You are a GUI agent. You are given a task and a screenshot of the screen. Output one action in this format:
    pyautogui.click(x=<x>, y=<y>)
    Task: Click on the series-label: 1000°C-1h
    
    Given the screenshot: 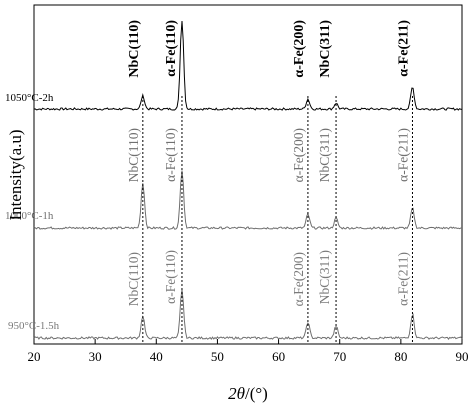 What is the action you would take?
    pyautogui.click(x=29, y=216)
    